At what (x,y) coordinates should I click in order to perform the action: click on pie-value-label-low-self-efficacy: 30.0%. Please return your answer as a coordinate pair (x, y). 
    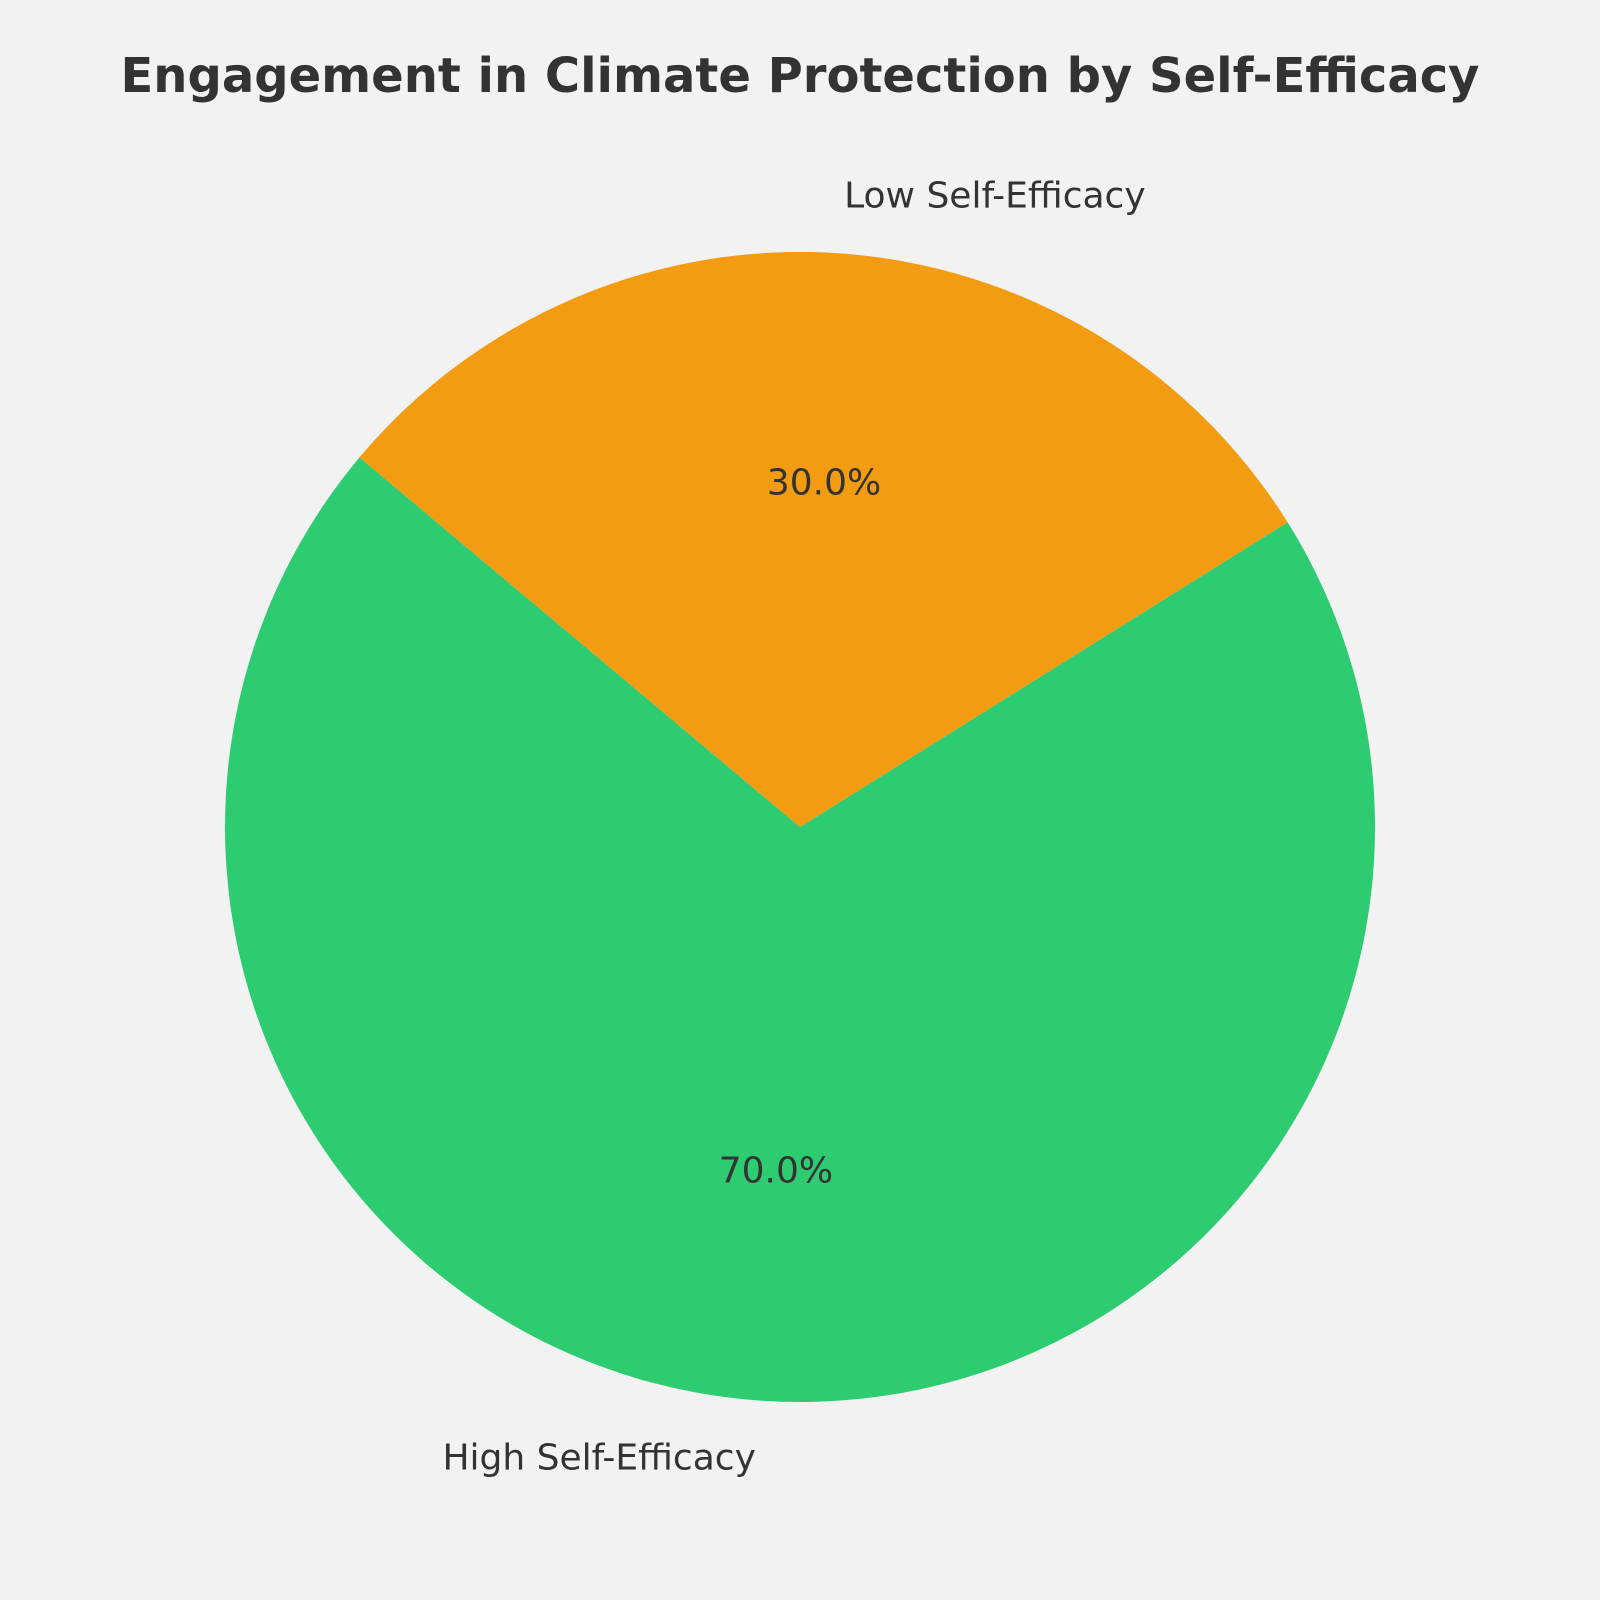
    Looking at the image, I should click on (824, 482).